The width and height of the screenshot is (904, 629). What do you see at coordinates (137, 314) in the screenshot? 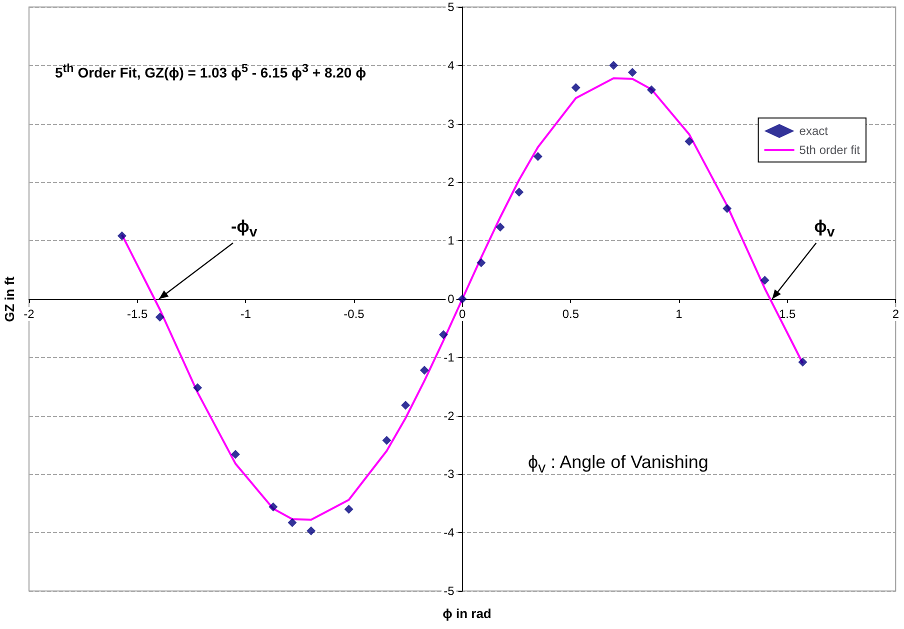
I see `x-tick-label: -1.5` at bounding box center [137, 314].